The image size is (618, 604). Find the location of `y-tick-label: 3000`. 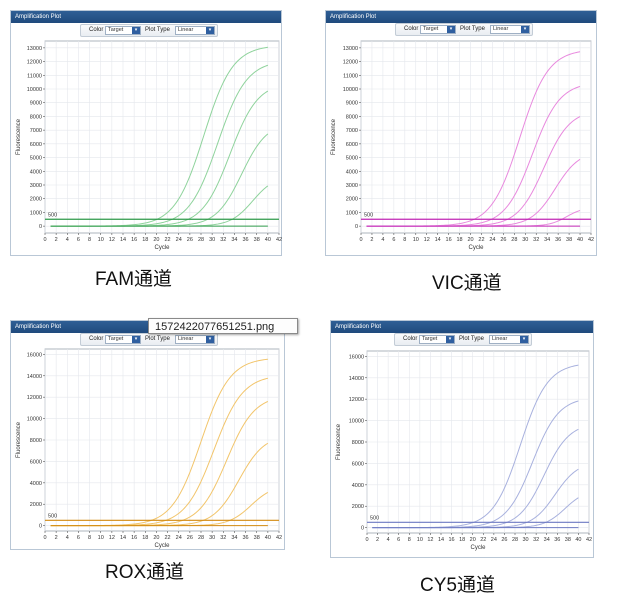

y-tick-label: 3000 is located at coordinates (36, 186).